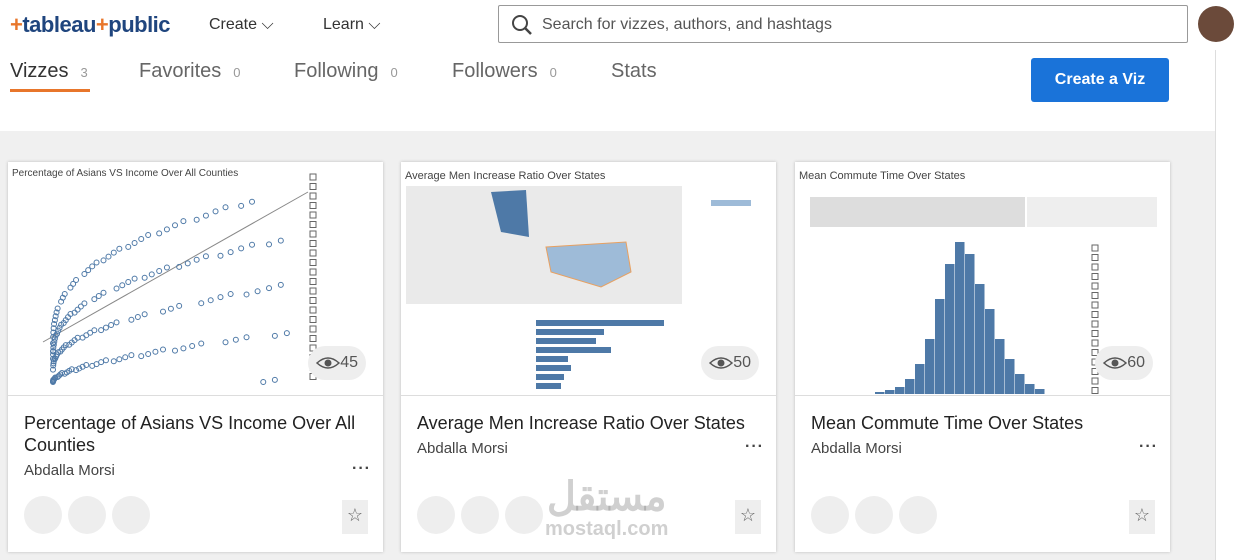  I want to click on tab-label: Favorites, so click(180, 71).